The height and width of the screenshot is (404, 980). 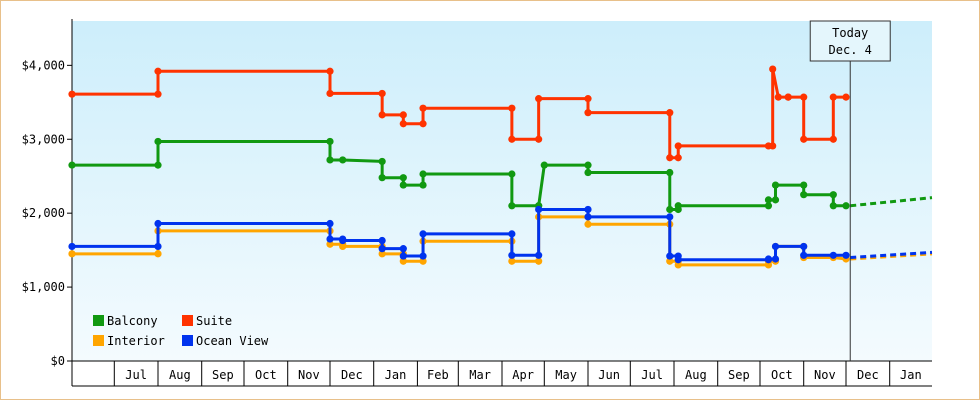 What do you see at coordinates (566, 375) in the screenshot?
I see `x-tick-label: May` at bounding box center [566, 375].